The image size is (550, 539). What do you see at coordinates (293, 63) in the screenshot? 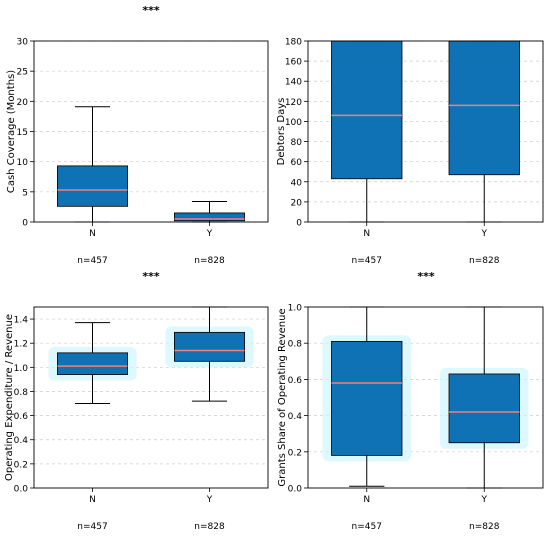
I see `y-tick-label: 160` at bounding box center [293, 63].